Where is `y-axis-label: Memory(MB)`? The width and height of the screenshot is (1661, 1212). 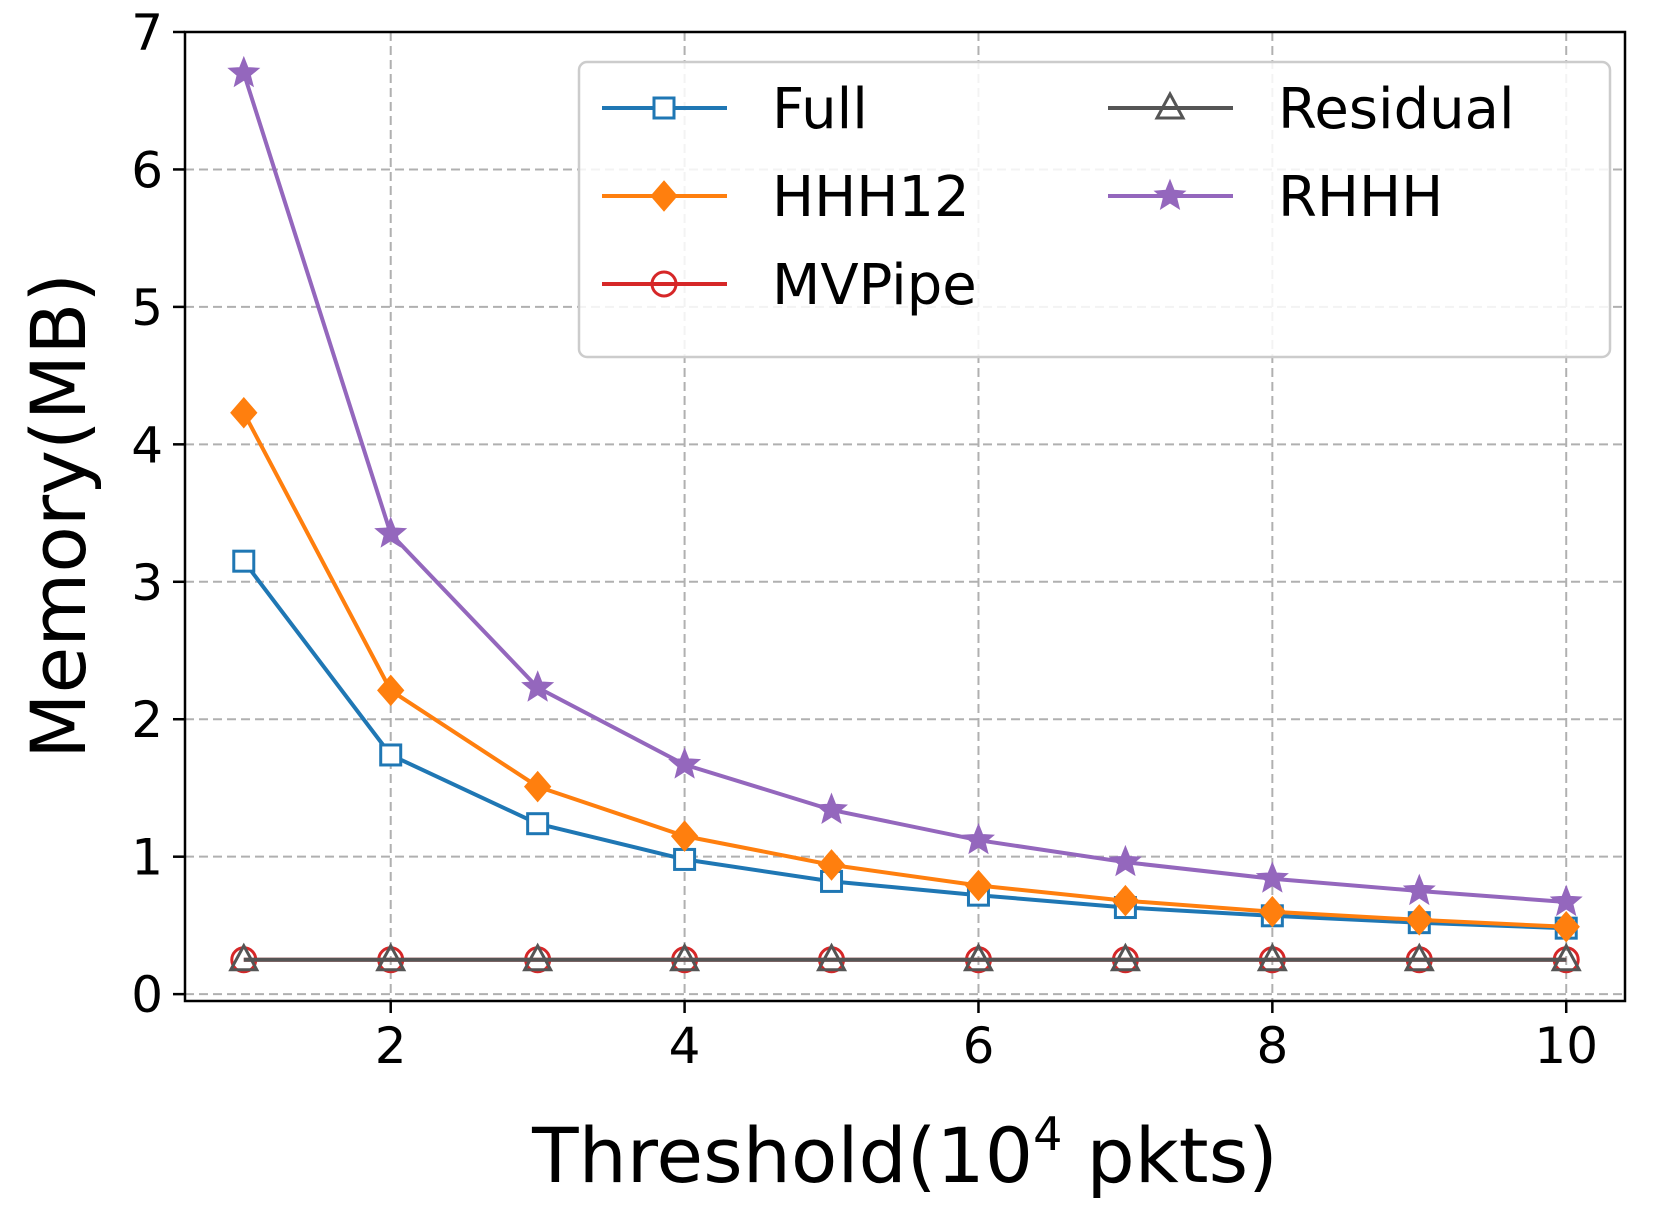
y-axis-label: Memory(MB) is located at coordinates (58, 516).